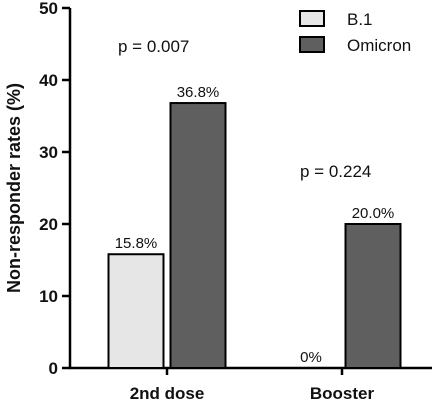 The width and height of the screenshot is (440, 402). What do you see at coordinates (167, 393) in the screenshot?
I see `x-tick-label: 2nd dose` at bounding box center [167, 393].